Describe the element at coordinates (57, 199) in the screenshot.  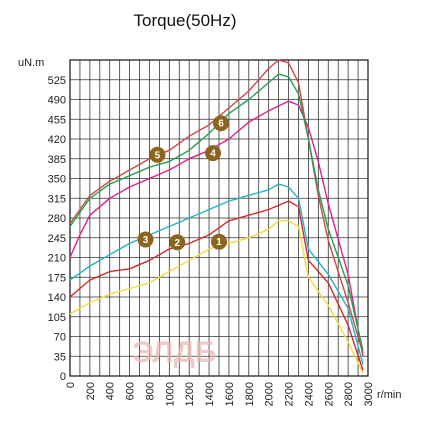
I see `y-tick-label: 315` at that location.